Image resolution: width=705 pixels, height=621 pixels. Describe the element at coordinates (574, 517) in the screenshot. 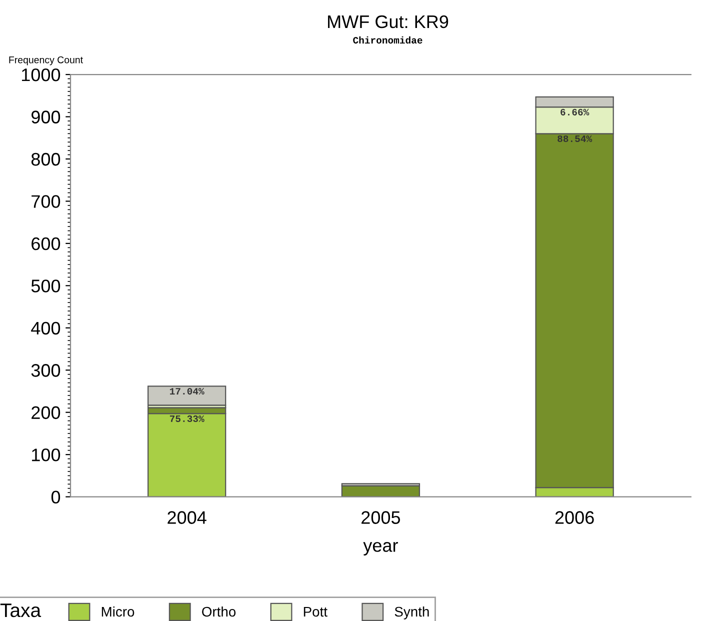

I see `x-tick-label: 2006` at that location.